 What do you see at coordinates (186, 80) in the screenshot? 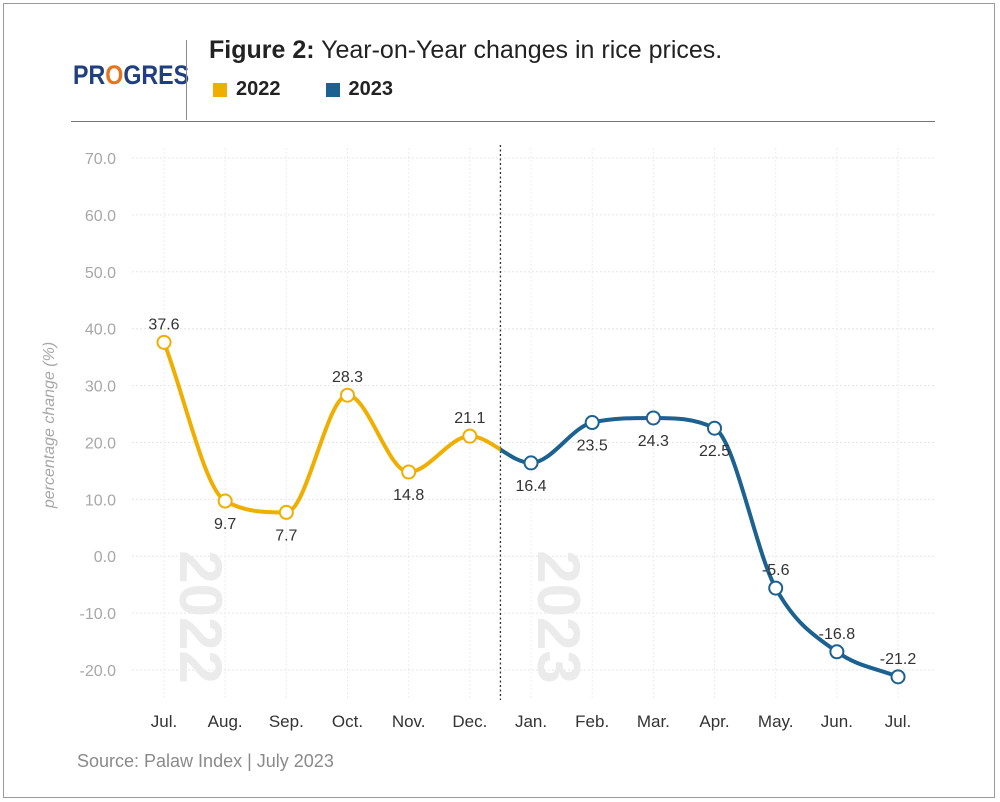
I see `header-separator` at bounding box center [186, 80].